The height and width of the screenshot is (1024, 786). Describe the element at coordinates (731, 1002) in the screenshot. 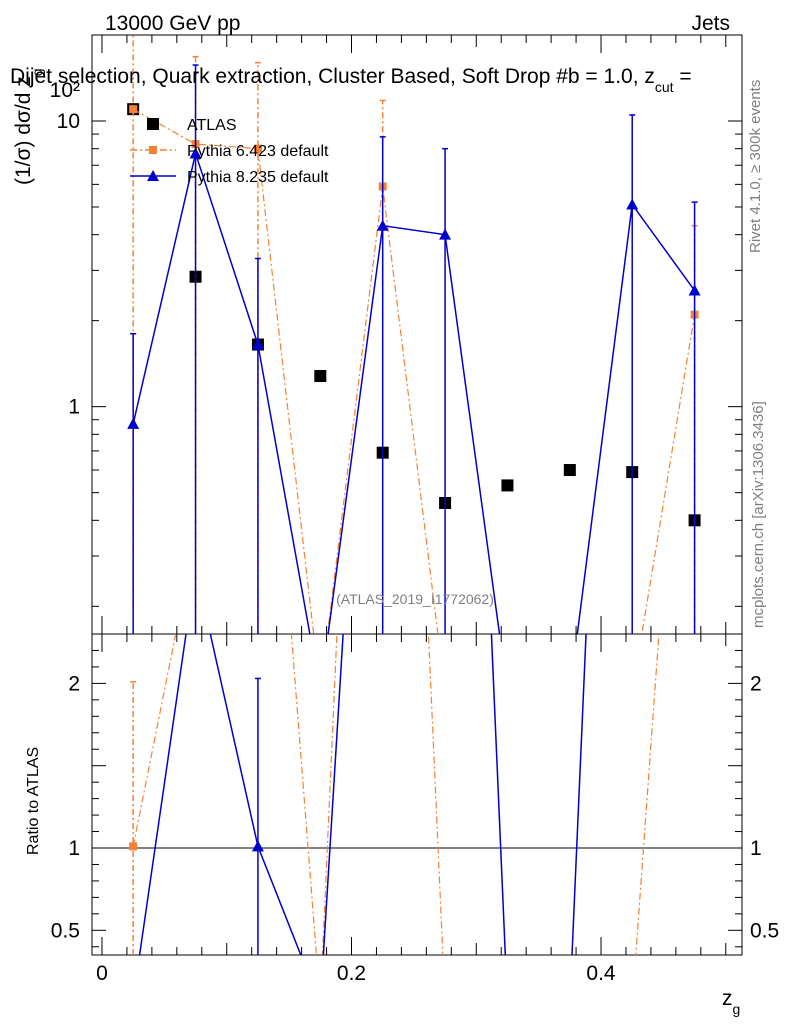

I see `x-axis-label: zg` at that location.